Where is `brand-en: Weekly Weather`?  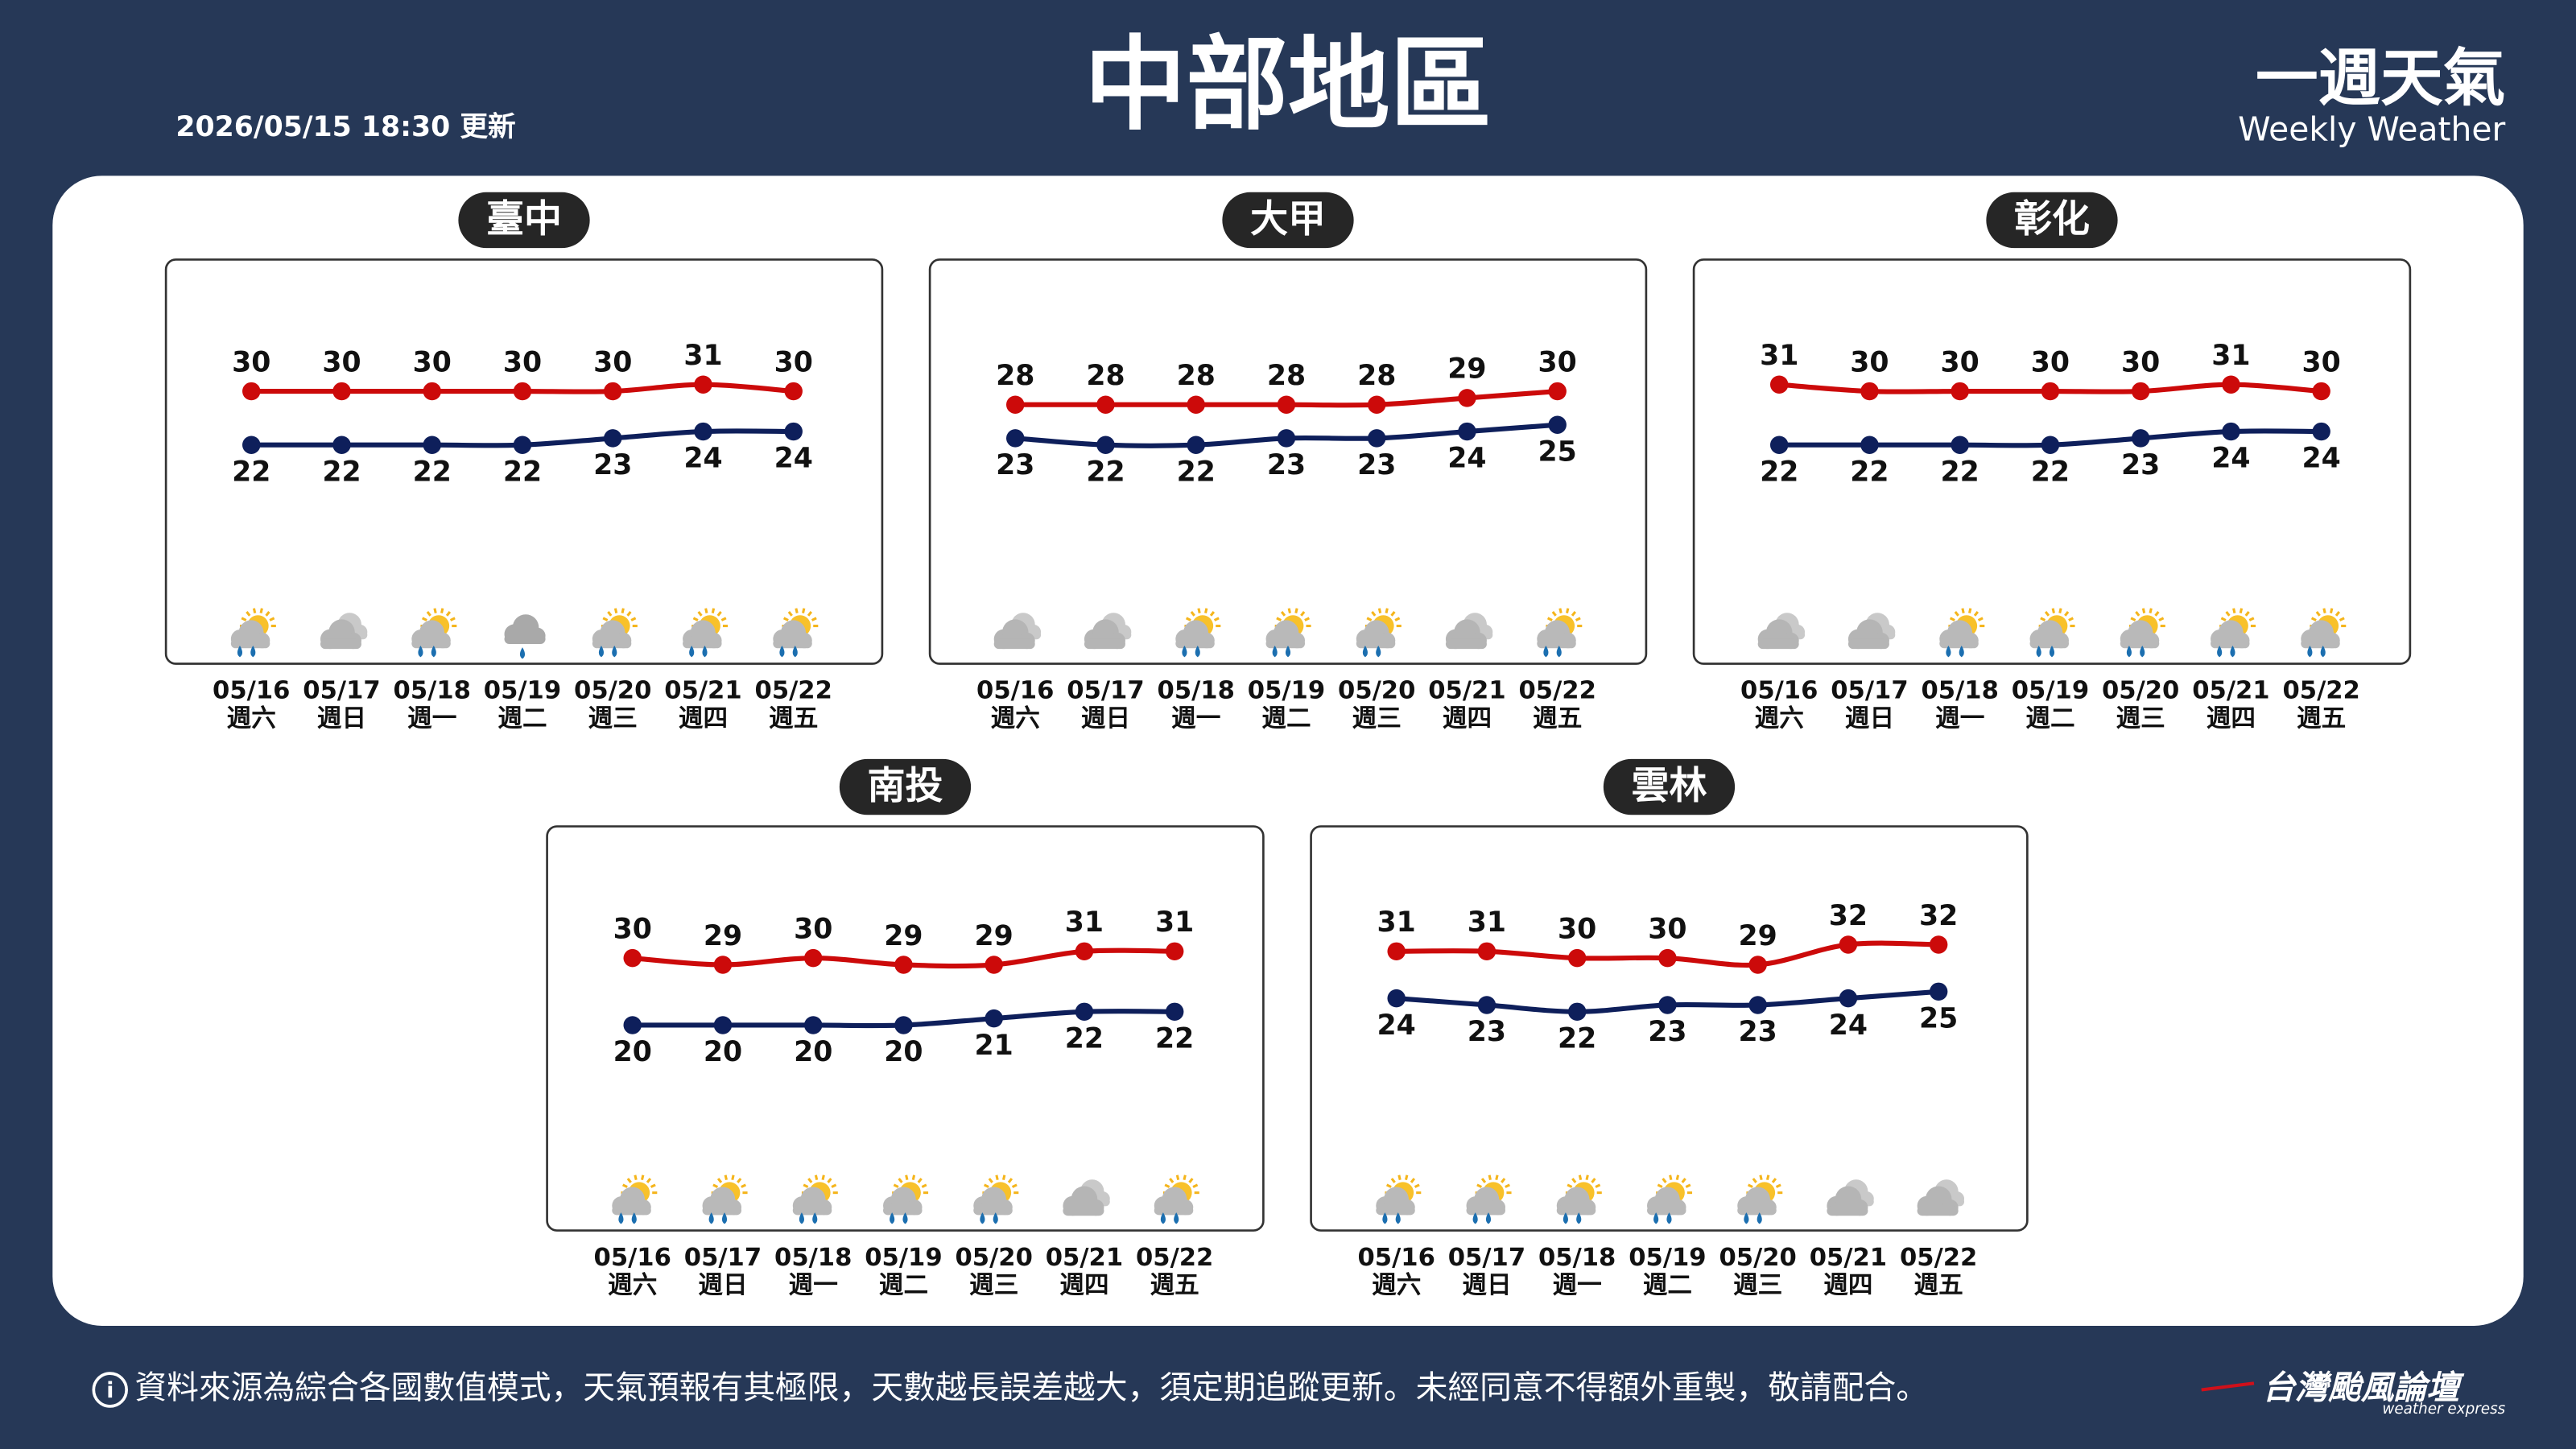
brand-en: Weekly Weather is located at coordinates (2371, 128).